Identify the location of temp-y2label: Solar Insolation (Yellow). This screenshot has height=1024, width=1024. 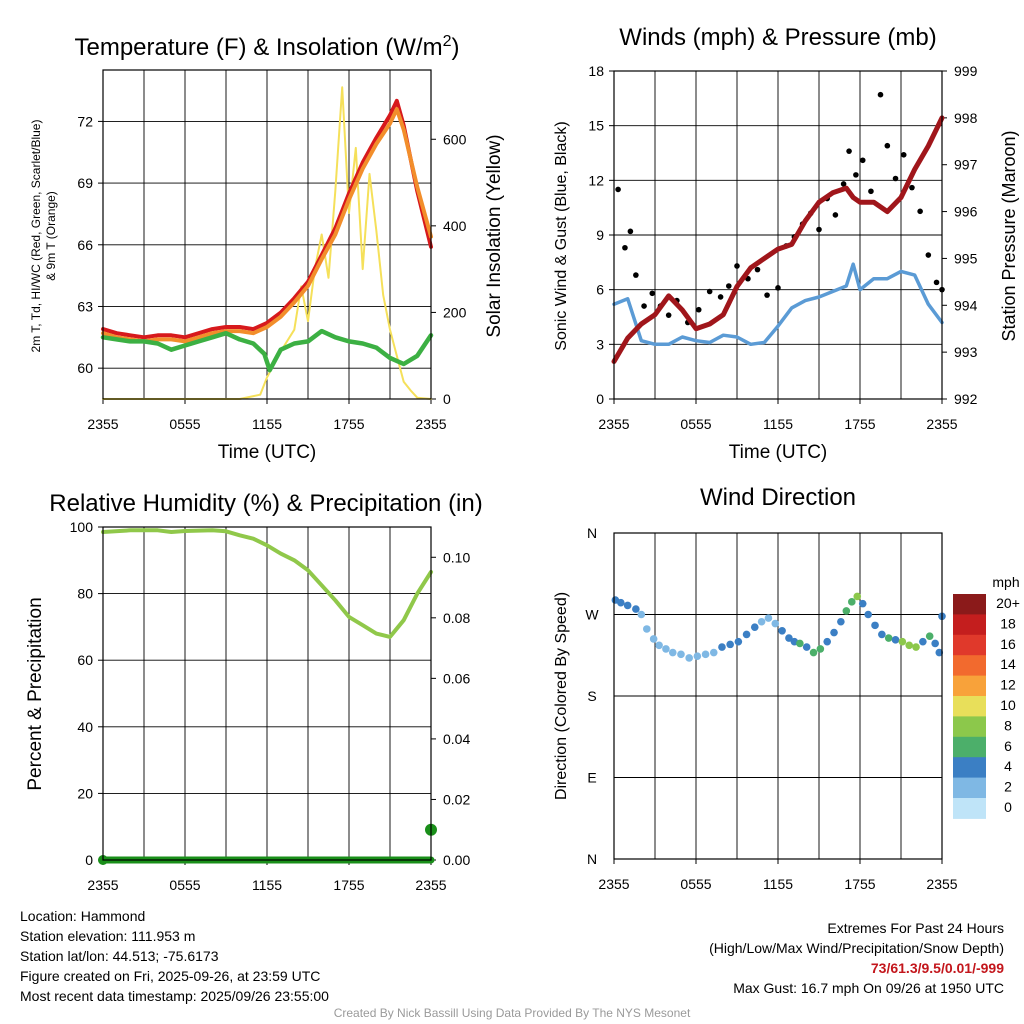
(494, 235).